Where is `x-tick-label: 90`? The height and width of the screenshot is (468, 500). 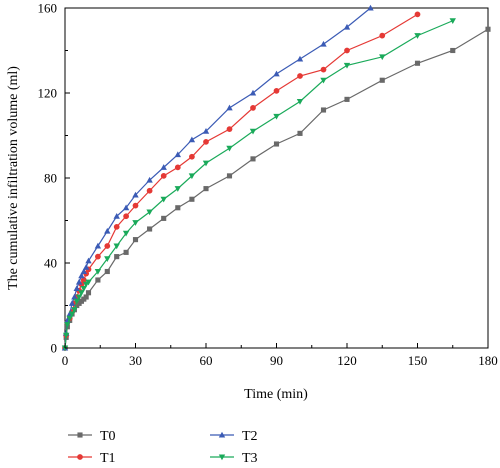
x-tick-label: 90 is located at coordinates (276, 360).